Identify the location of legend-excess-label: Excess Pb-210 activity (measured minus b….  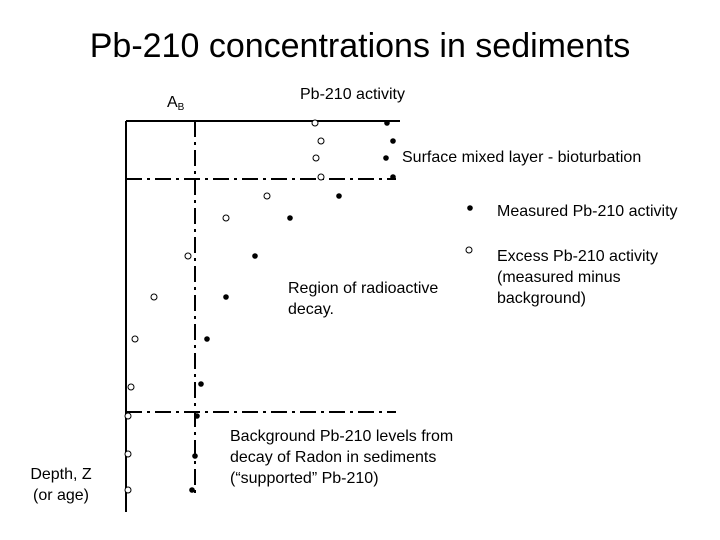
(577, 277).